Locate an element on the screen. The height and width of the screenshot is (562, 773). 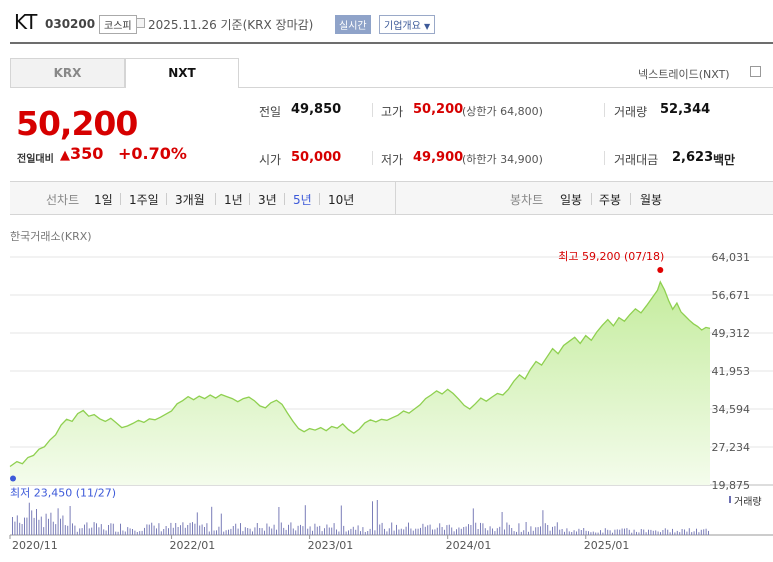
candle-daily: 일봉 is located at coordinates (571, 200).